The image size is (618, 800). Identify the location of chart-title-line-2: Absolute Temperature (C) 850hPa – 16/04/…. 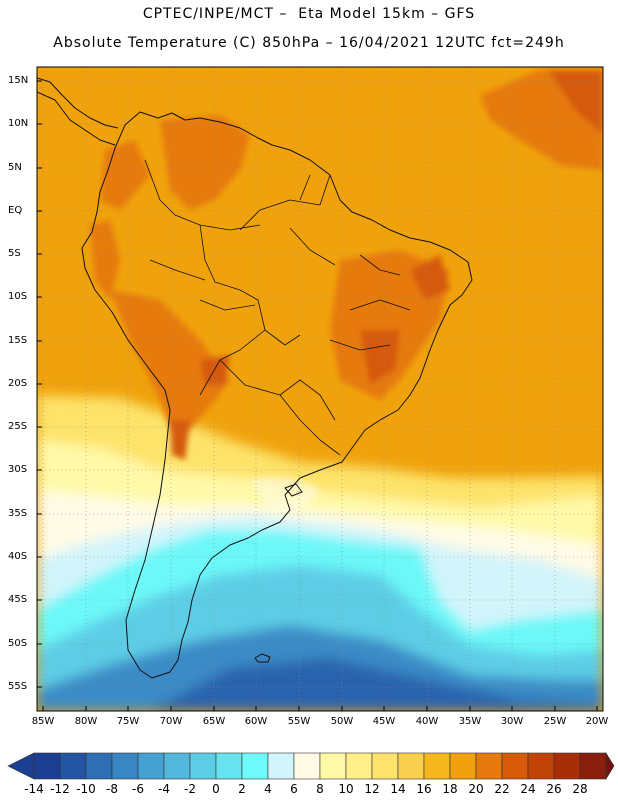
(309, 43).